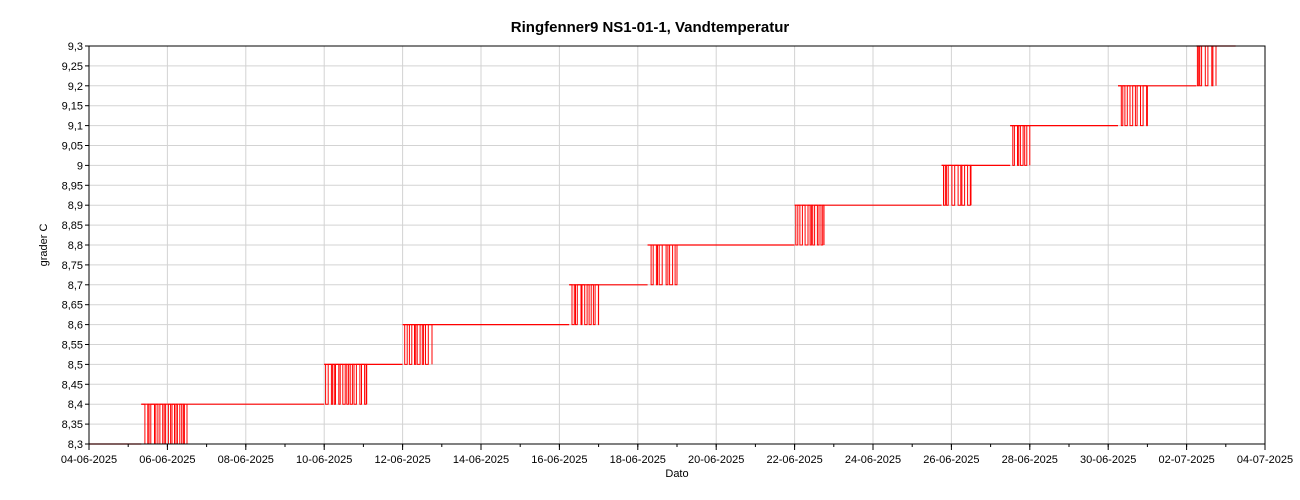  I want to click on y-tick-label: 9,25, so click(72, 67).